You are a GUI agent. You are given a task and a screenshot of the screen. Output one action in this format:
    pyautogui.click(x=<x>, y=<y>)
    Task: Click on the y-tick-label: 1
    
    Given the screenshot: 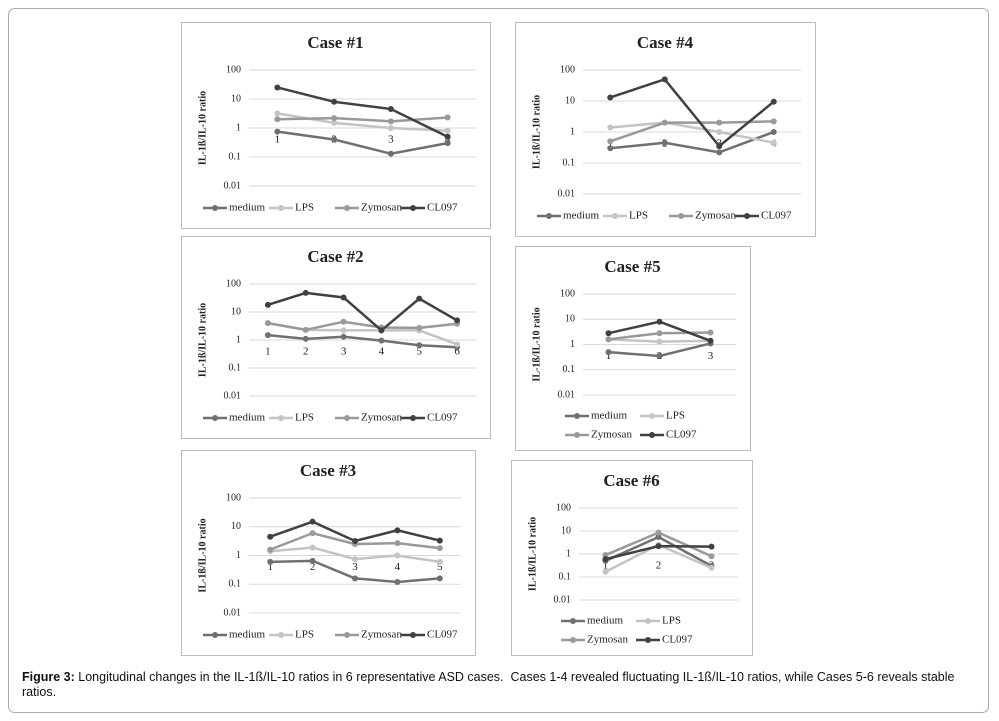 What is the action you would take?
    pyautogui.click(x=568, y=553)
    